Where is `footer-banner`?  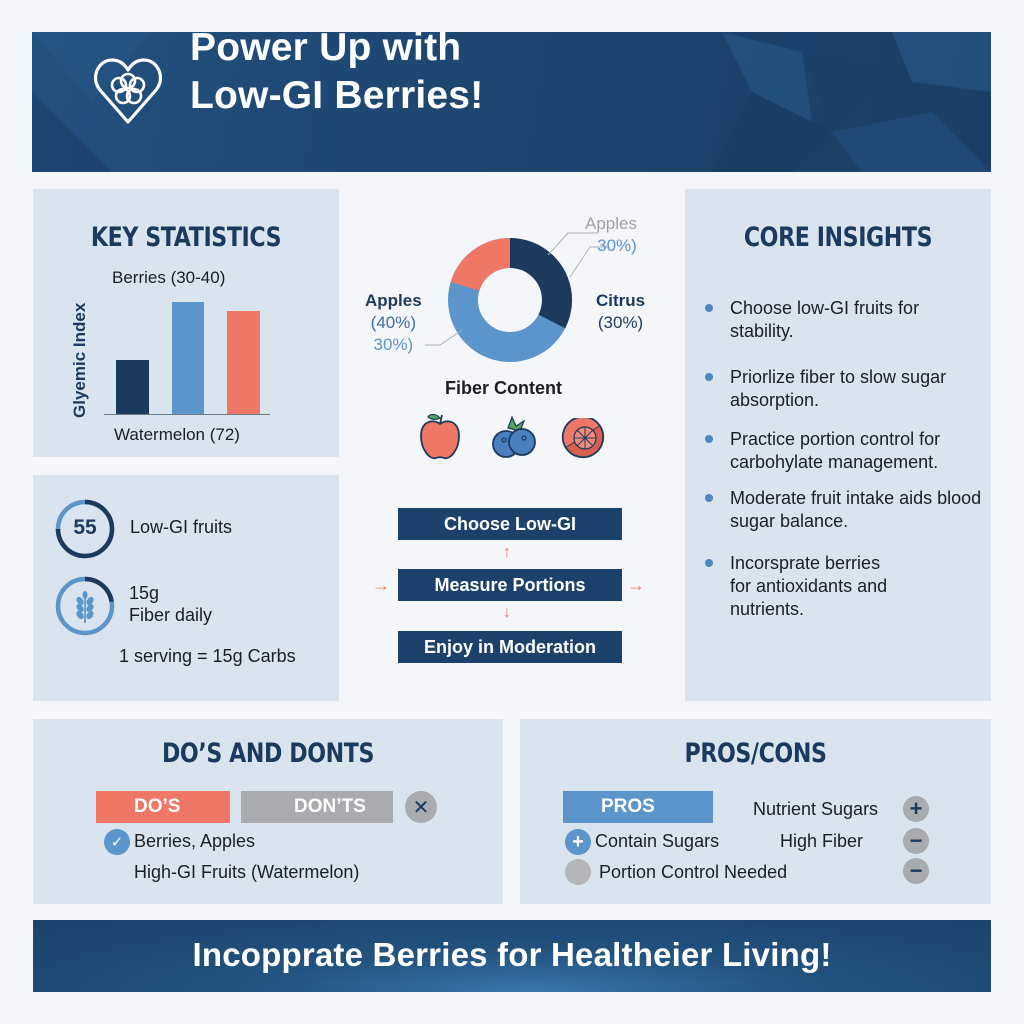
footer-banner is located at coordinates (512, 956).